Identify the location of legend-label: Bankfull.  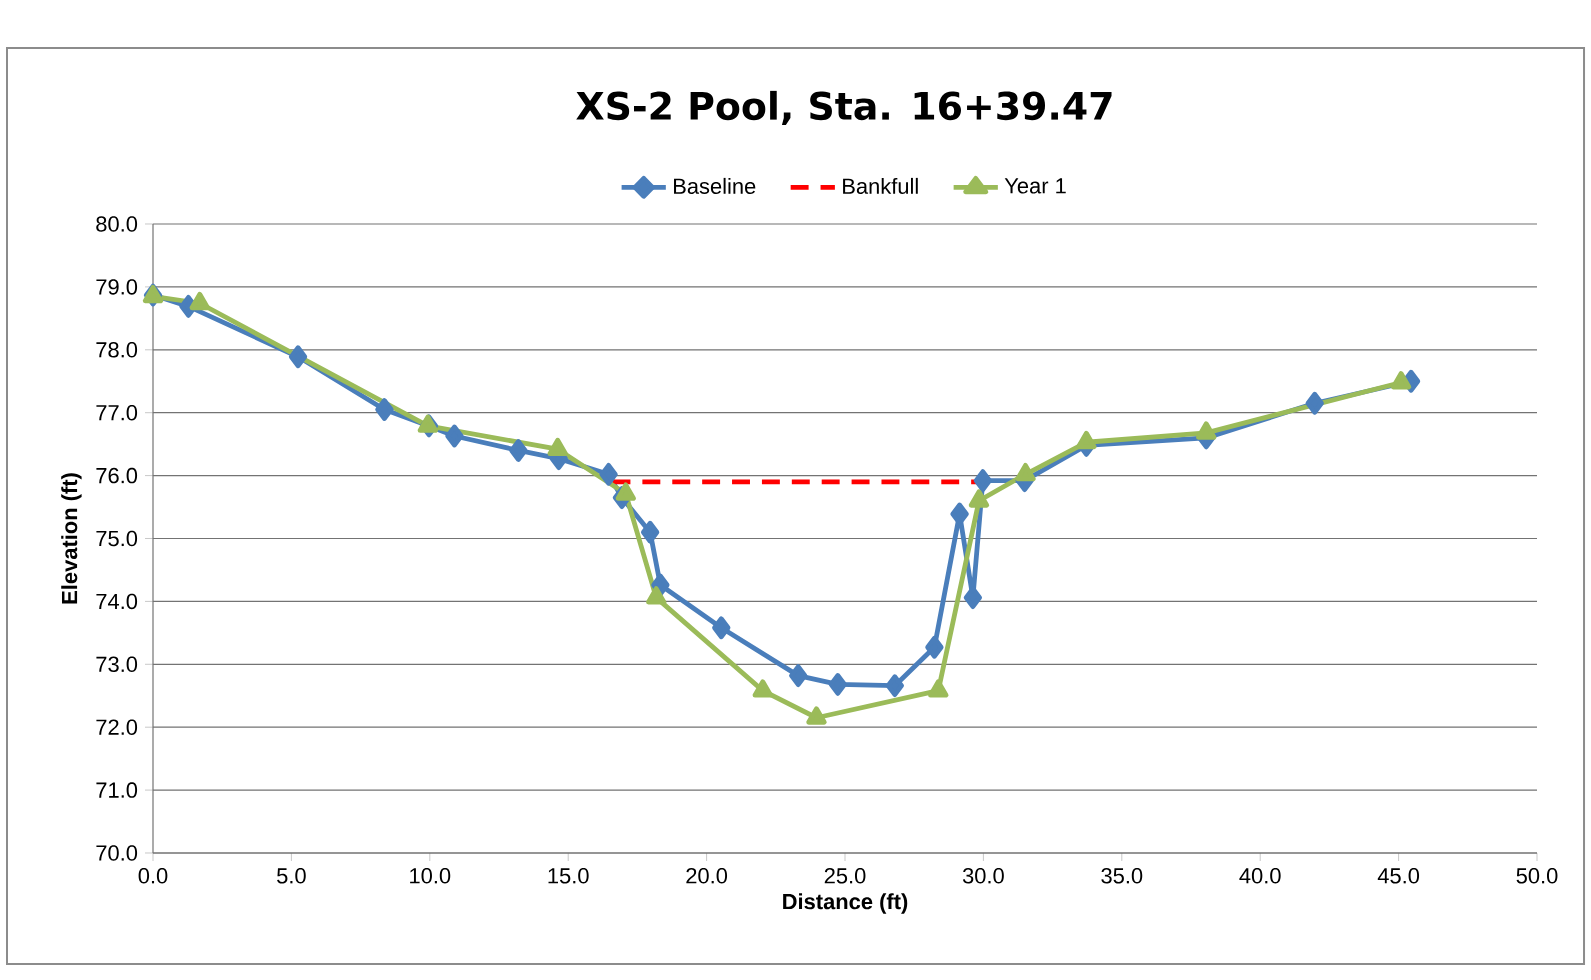
(880, 185).